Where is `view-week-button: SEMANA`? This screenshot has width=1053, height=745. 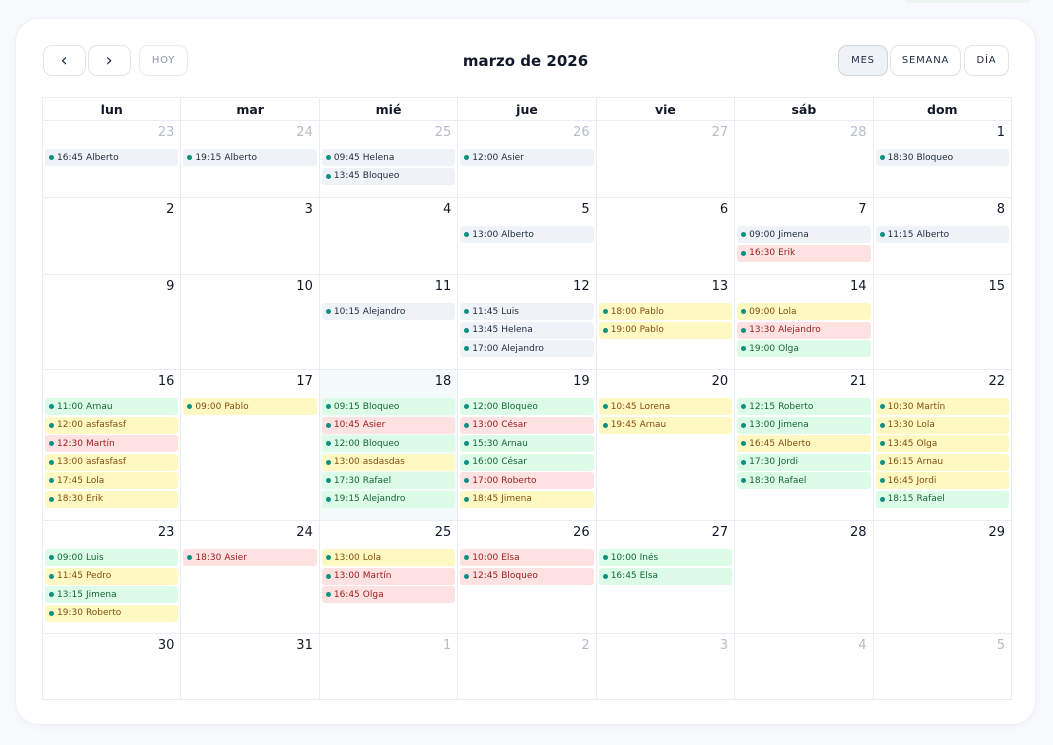 view-week-button: SEMANA is located at coordinates (925, 60).